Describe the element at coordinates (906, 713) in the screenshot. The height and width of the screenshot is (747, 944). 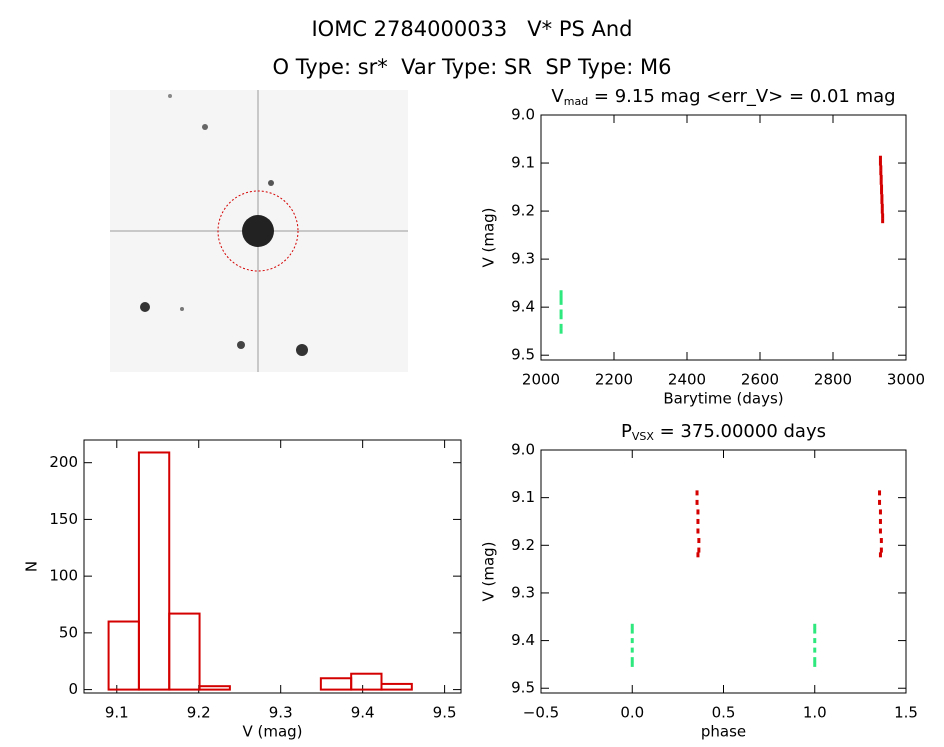
I see `x-tick-label: 1.5` at that location.